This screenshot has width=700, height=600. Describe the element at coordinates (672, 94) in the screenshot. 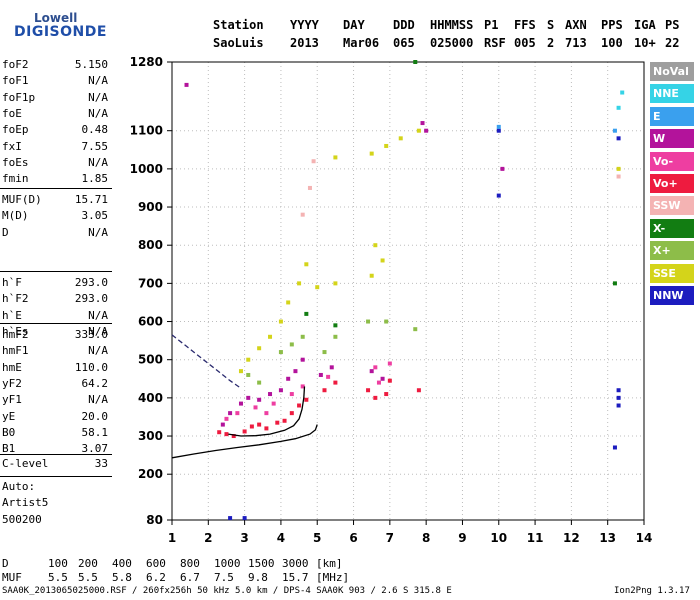

I see `legend-item: NNE` at that location.